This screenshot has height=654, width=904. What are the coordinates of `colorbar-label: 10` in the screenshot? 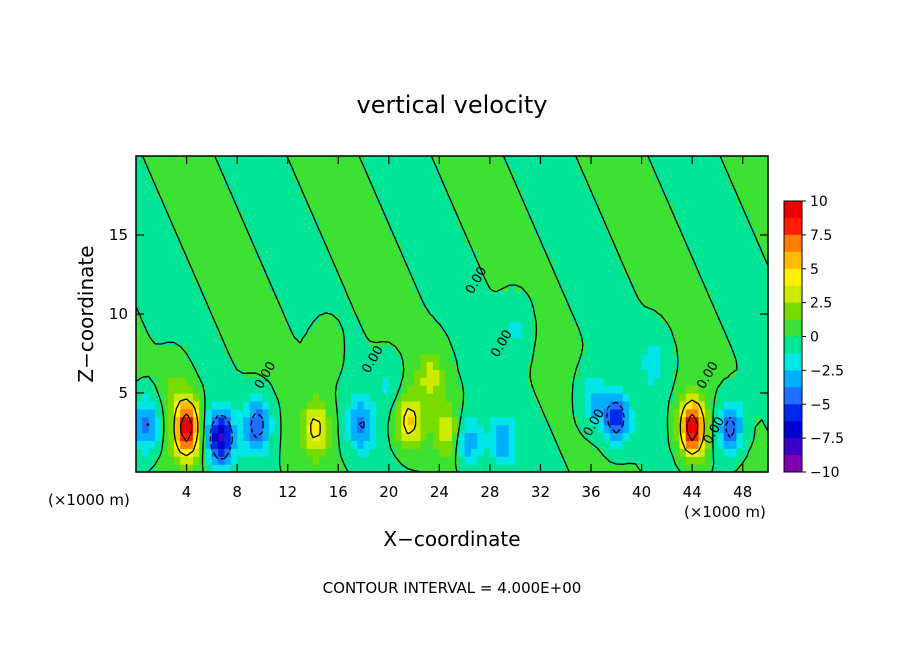 It's located at (819, 202).